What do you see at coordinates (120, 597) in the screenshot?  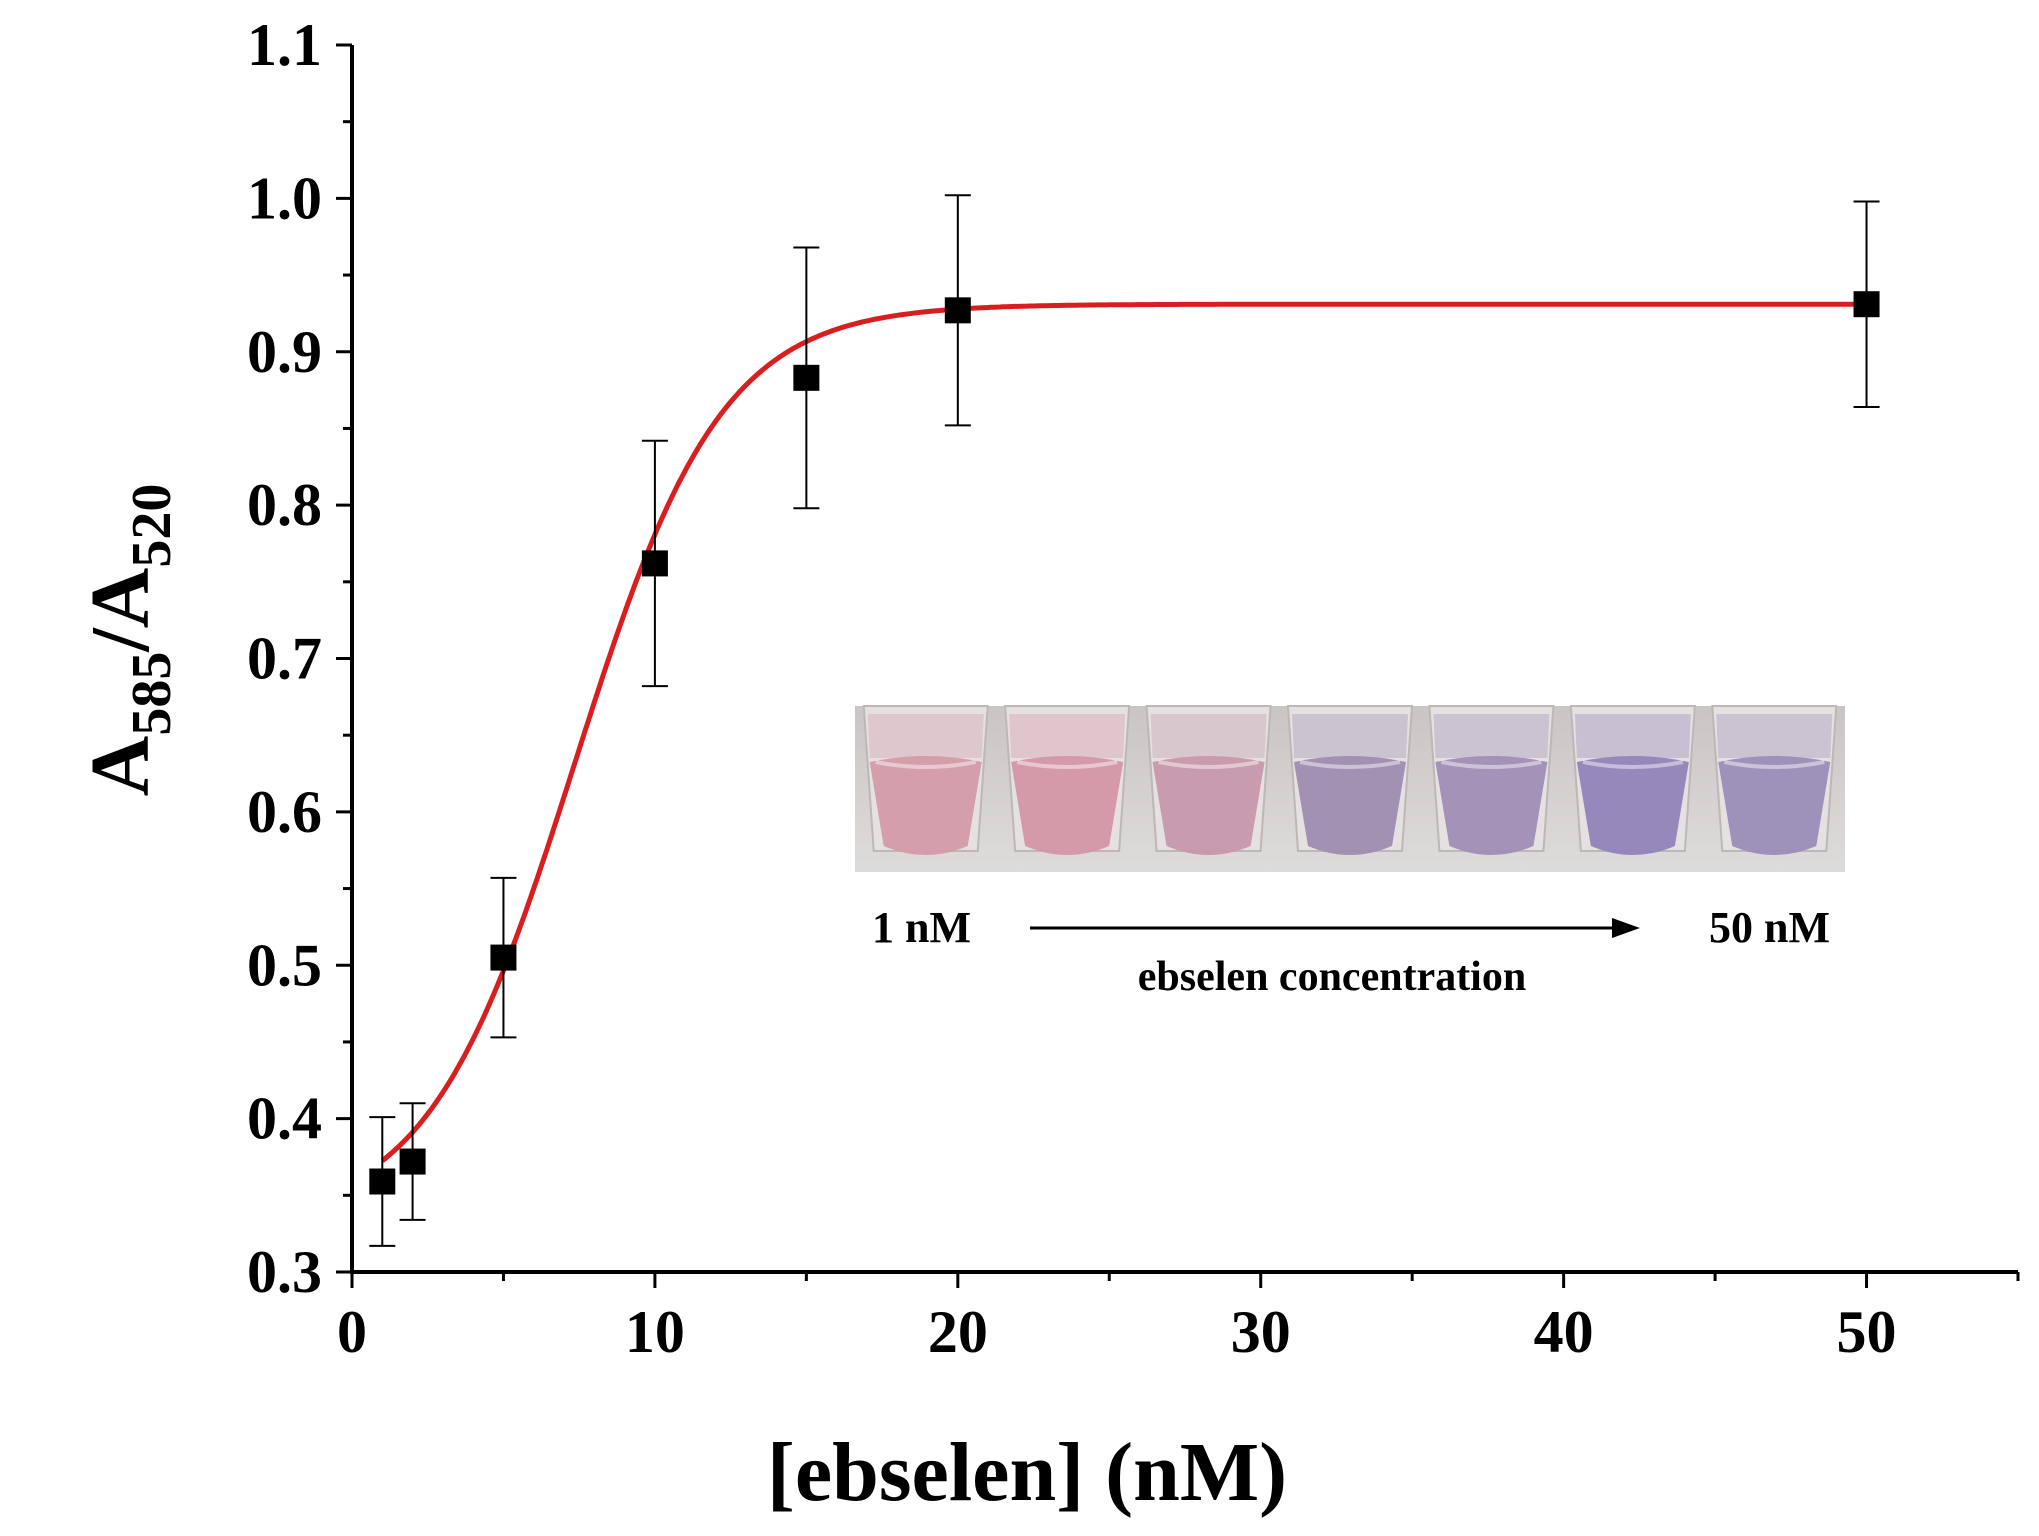 I see `y-axis-title-base2: A` at bounding box center [120, 597].